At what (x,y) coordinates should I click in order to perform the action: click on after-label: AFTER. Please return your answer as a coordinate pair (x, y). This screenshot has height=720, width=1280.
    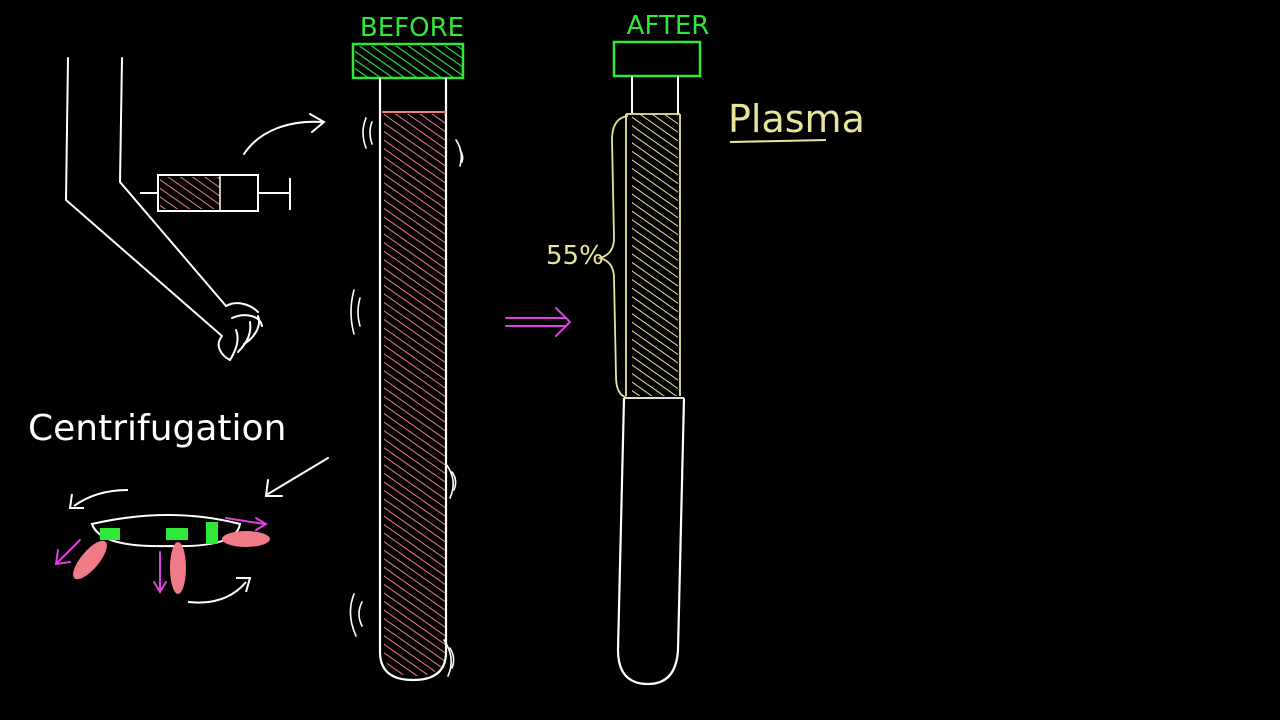
    Looking at the image, I should click on (668, 26).